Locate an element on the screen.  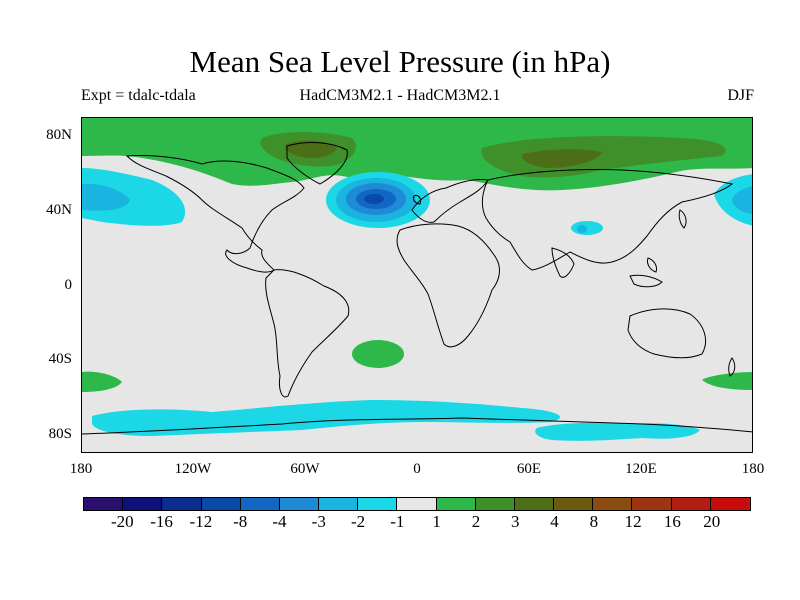
x-tick-label: 60W is located at coordinates (305, 469).